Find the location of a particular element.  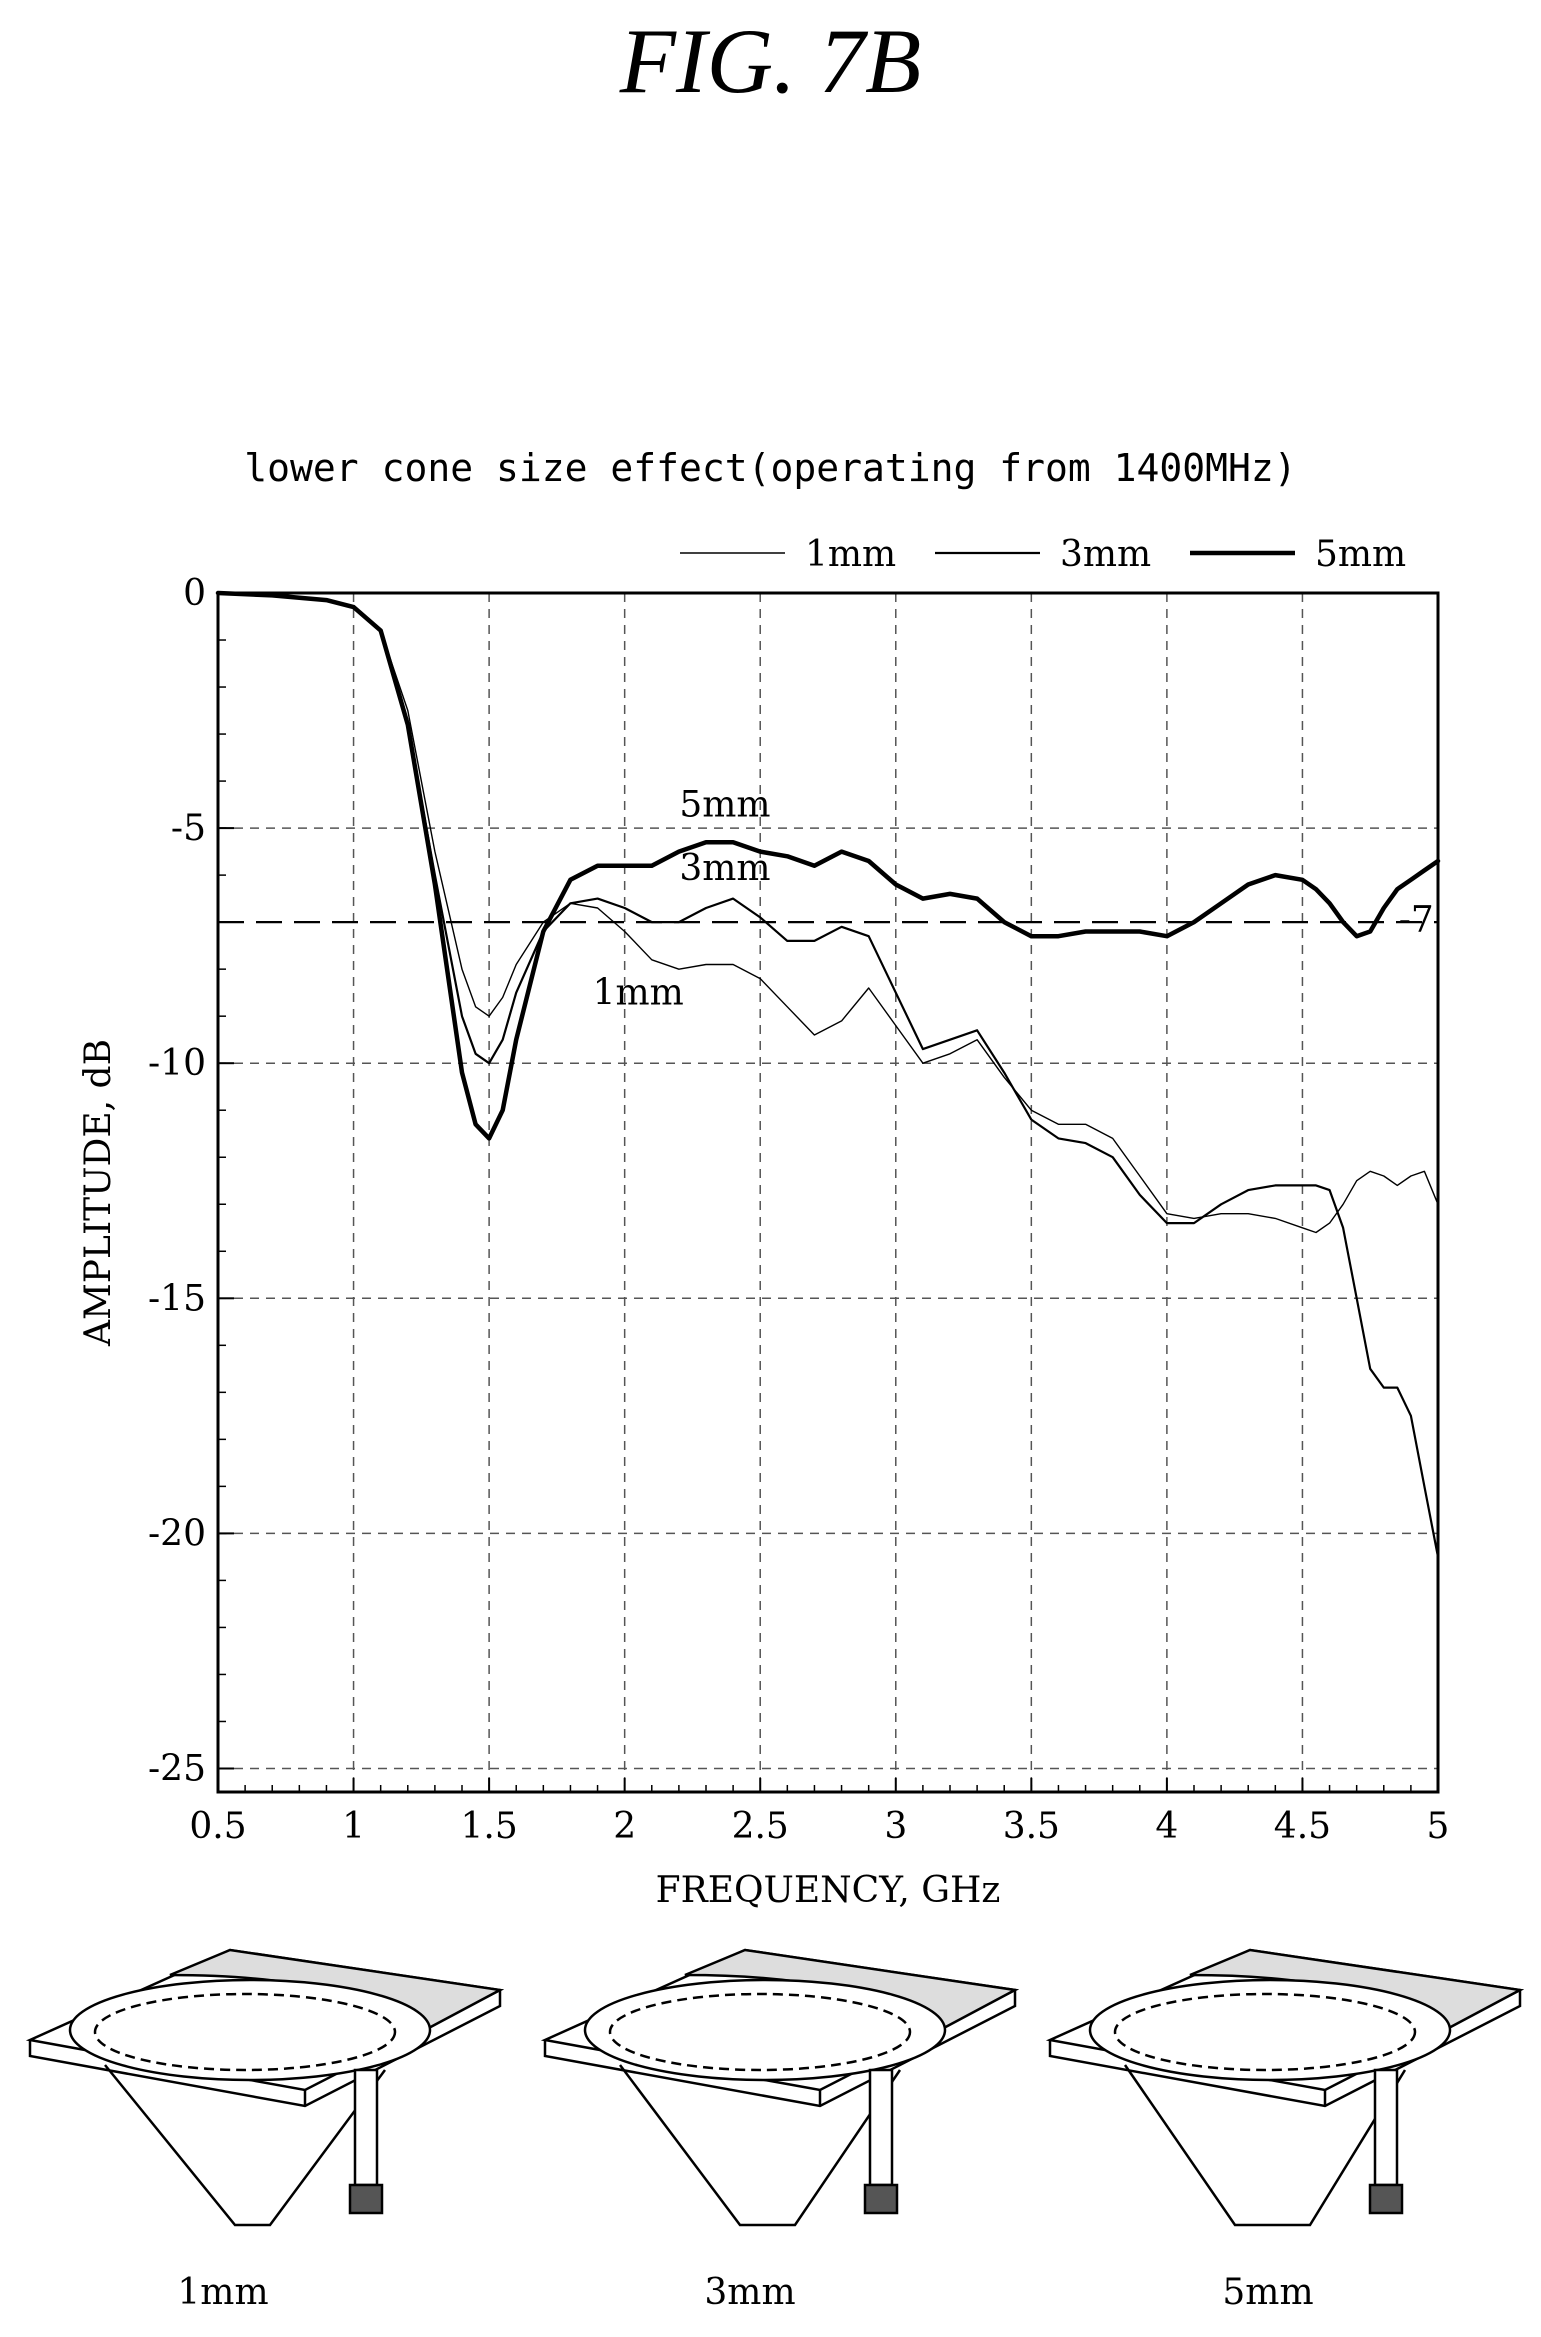

x-tick-label: 3 is located at coordinates (895, 1826).